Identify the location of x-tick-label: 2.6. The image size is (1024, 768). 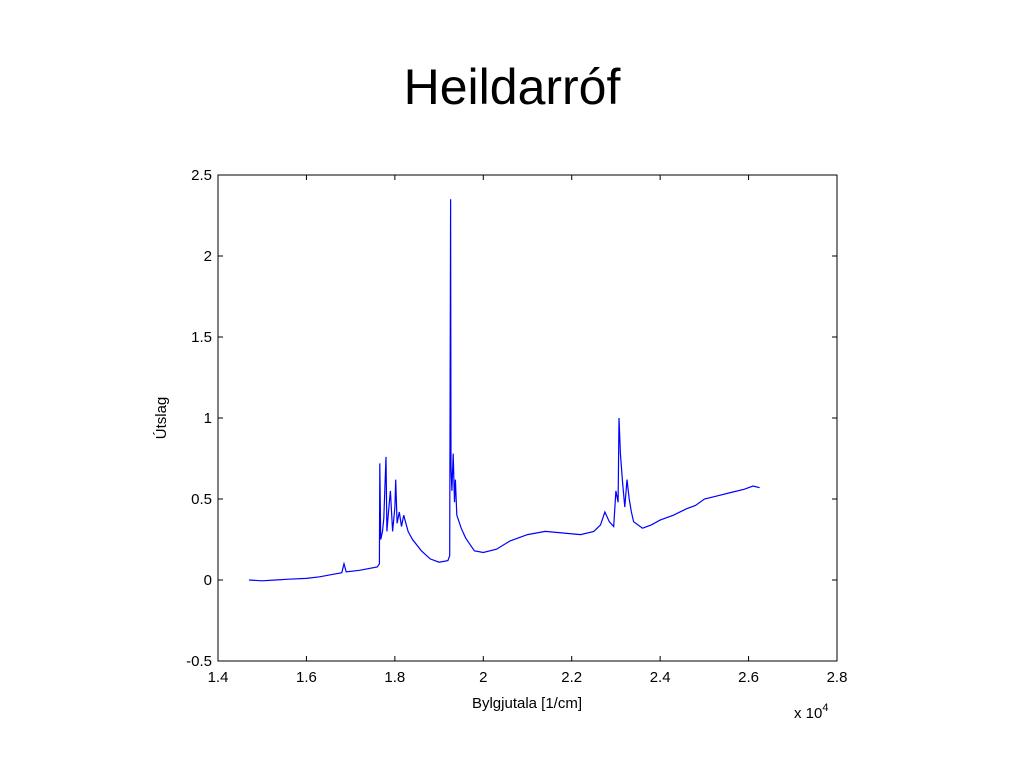
(748, 677).